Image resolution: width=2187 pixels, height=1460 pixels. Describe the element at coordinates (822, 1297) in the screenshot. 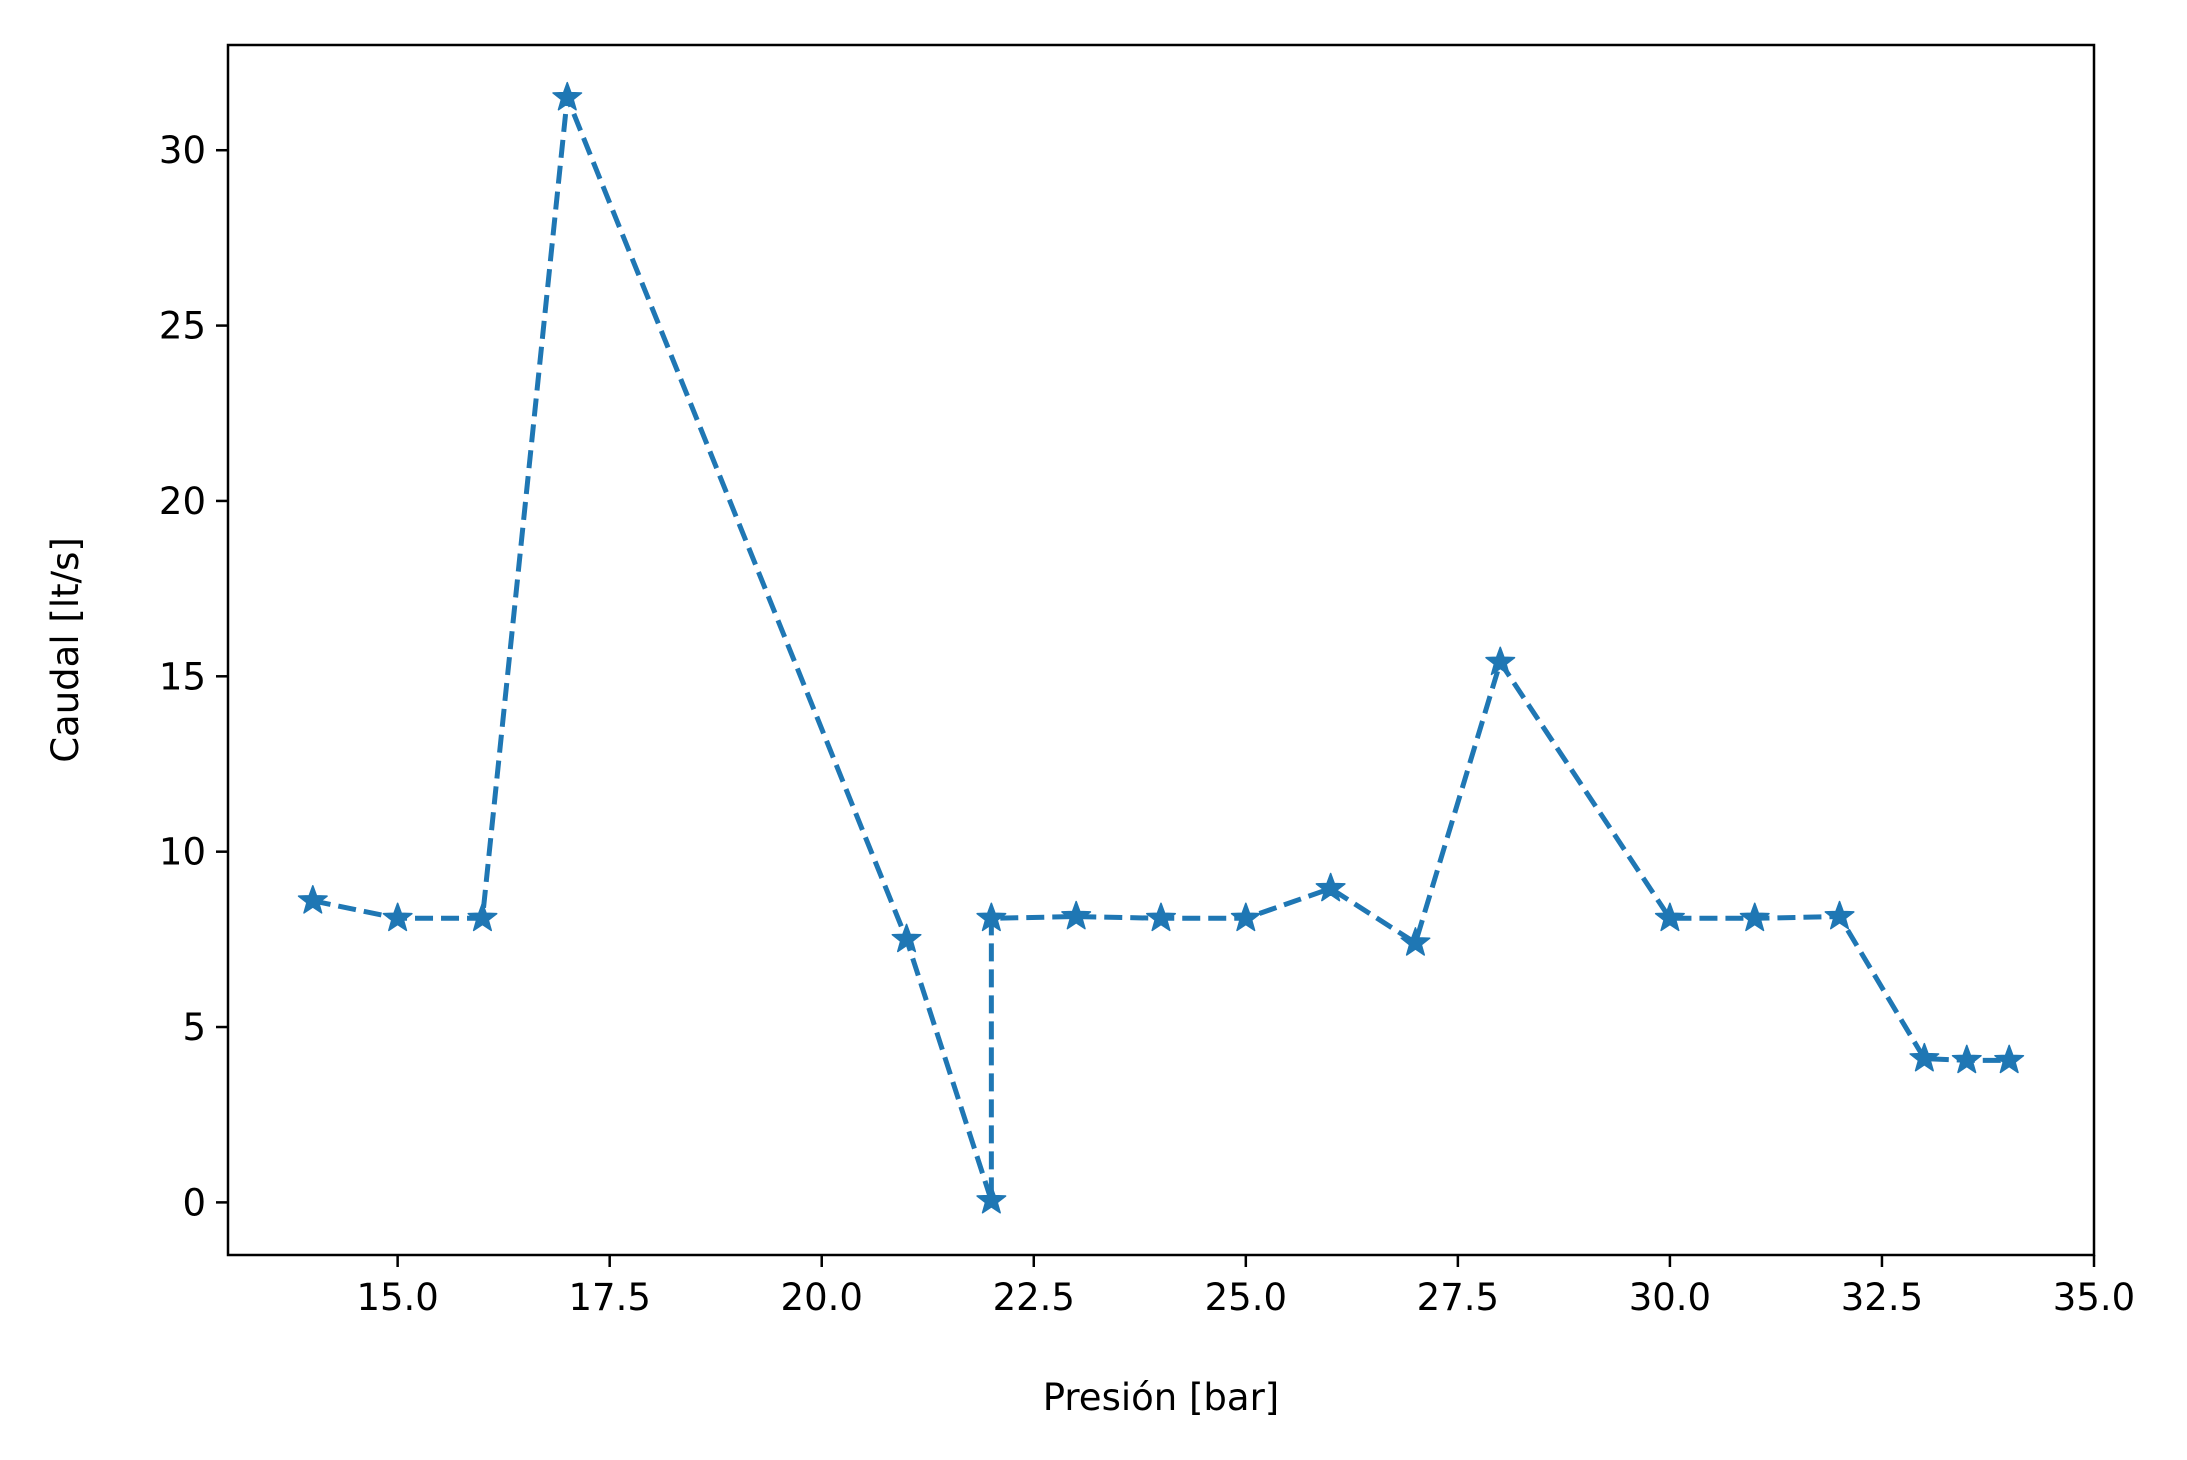

I see `x-tick-label: 20.0` at that location.